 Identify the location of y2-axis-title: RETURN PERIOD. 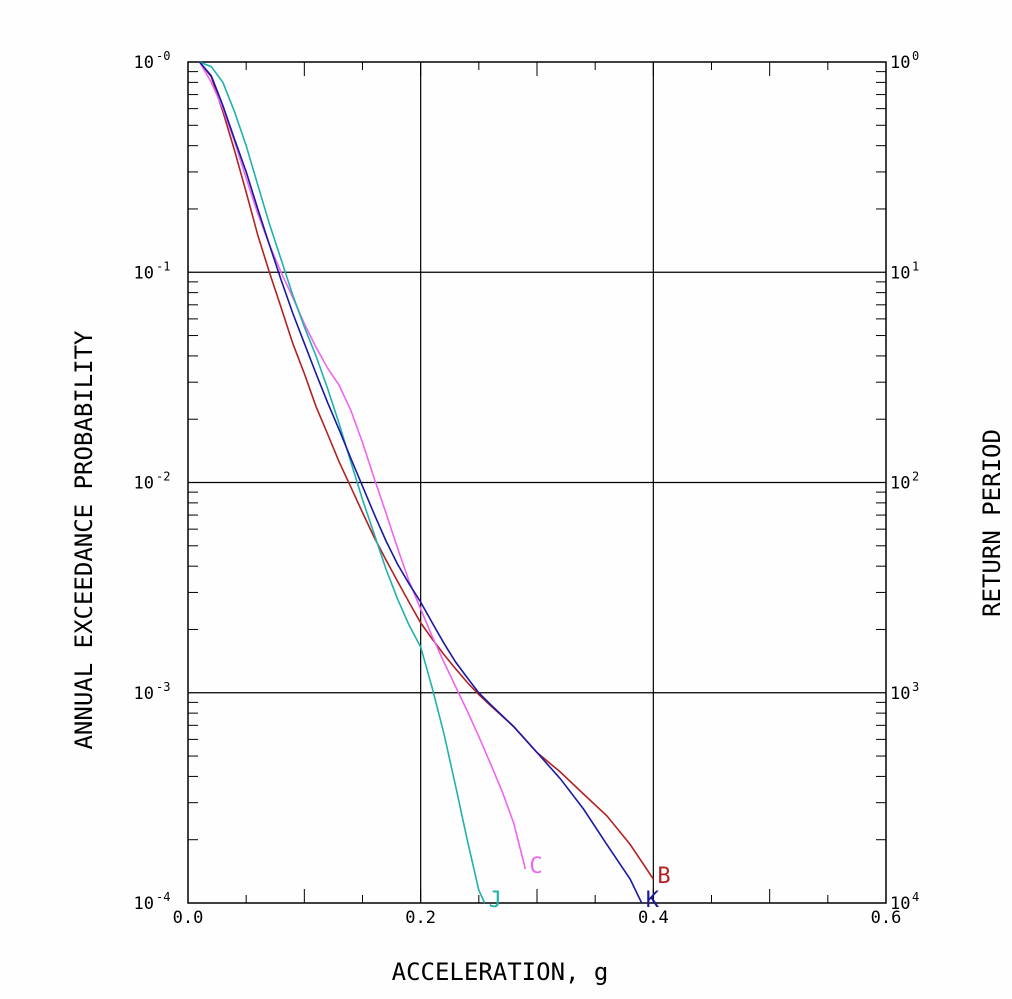
(992, 523).